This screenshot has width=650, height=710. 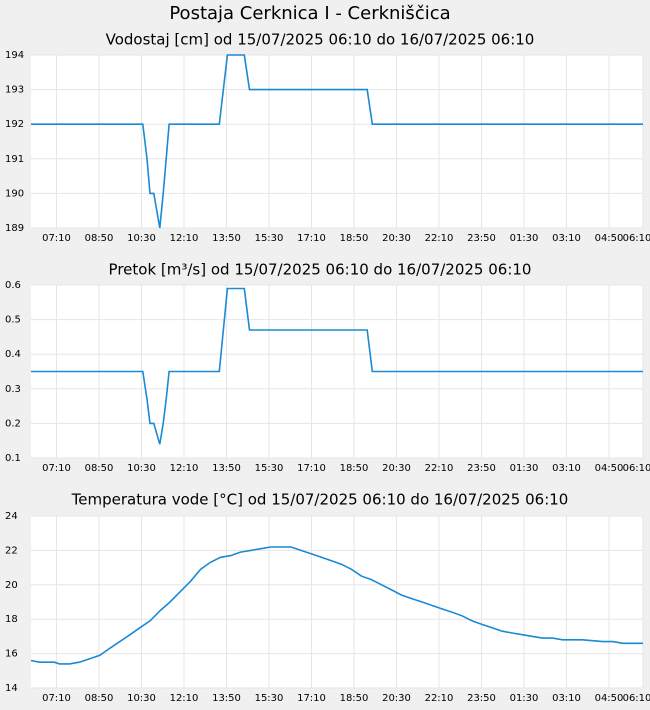 I want to click on y-tick-label: 192, so click(x=14, y=124).